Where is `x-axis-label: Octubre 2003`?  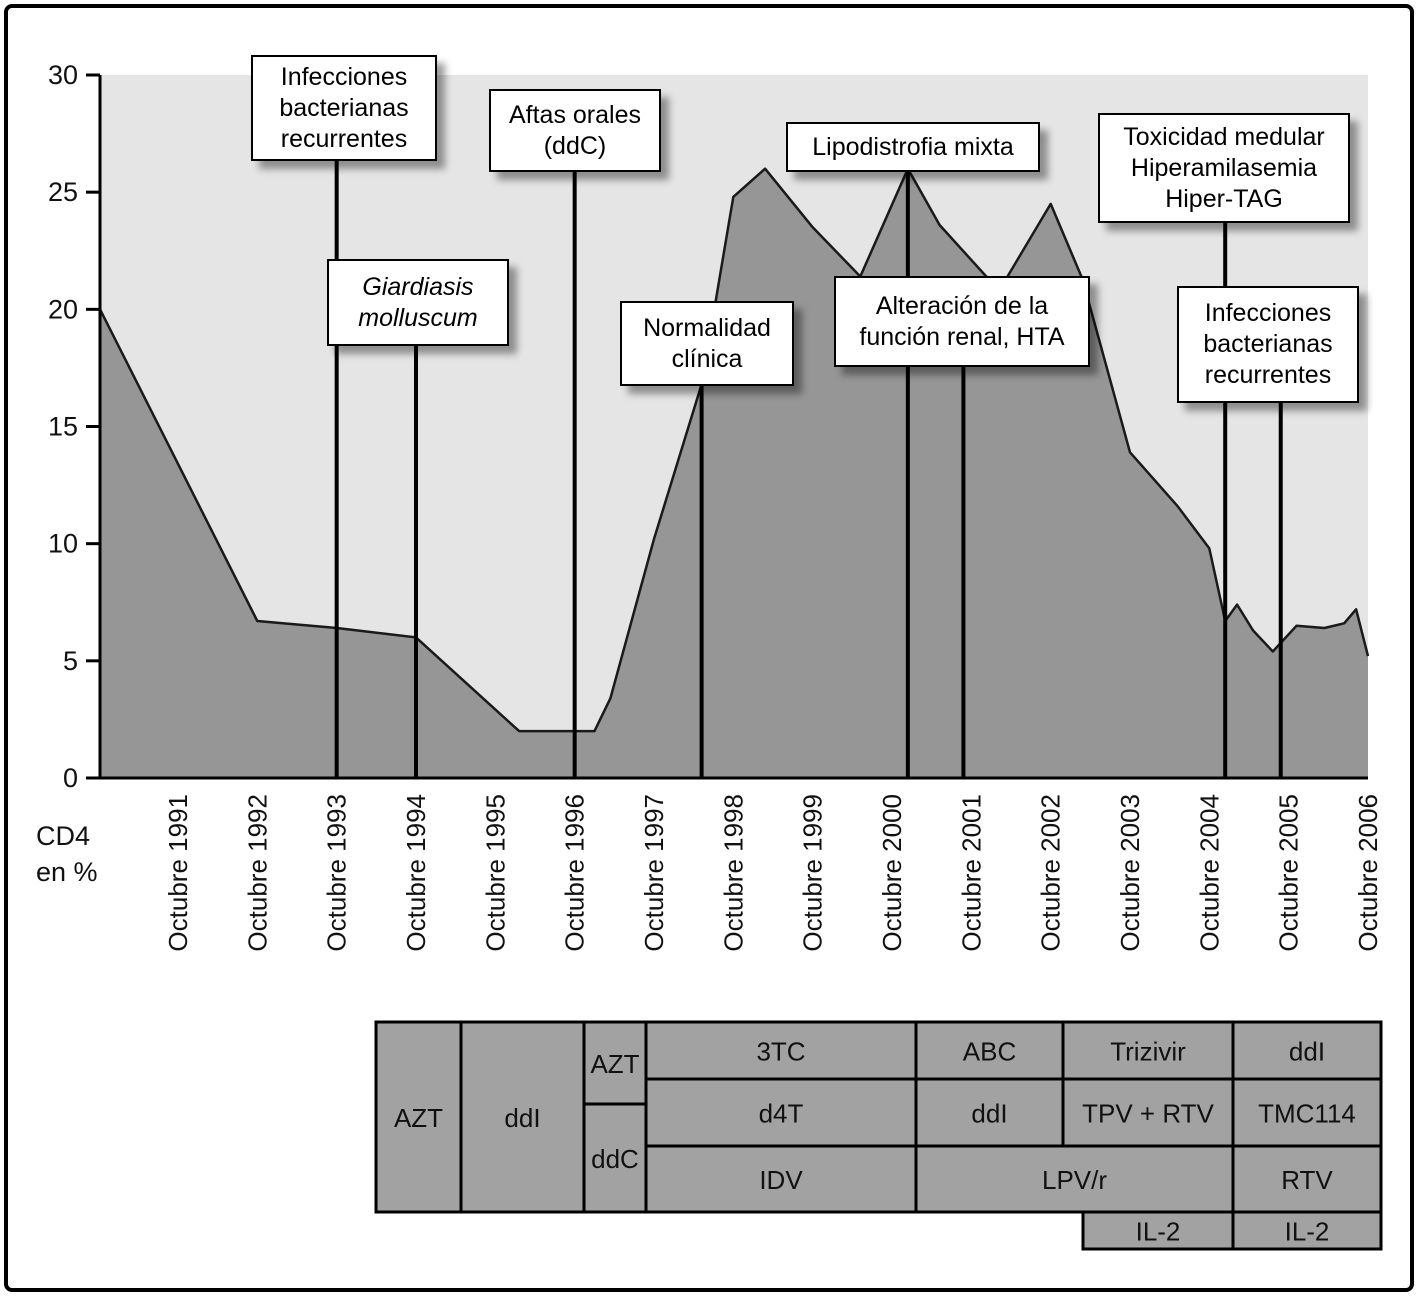
x-axis-label: Octubre 2003 is located at coordinates (1130, 873).